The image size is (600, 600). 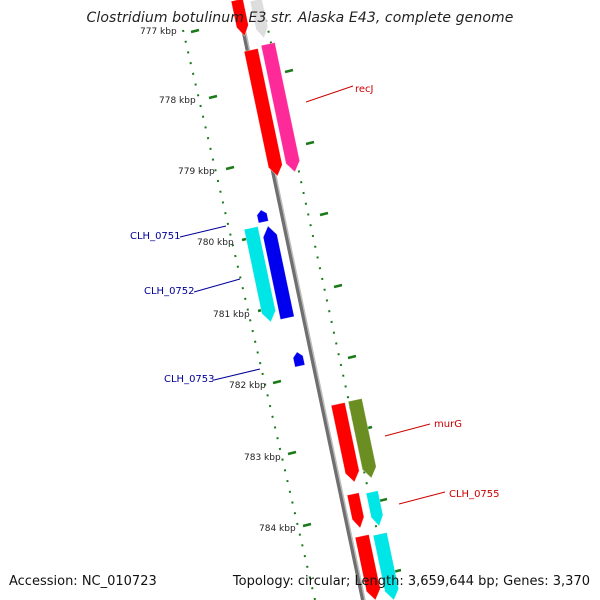 I want to click on leader-murg, so click(x=407, y=430).